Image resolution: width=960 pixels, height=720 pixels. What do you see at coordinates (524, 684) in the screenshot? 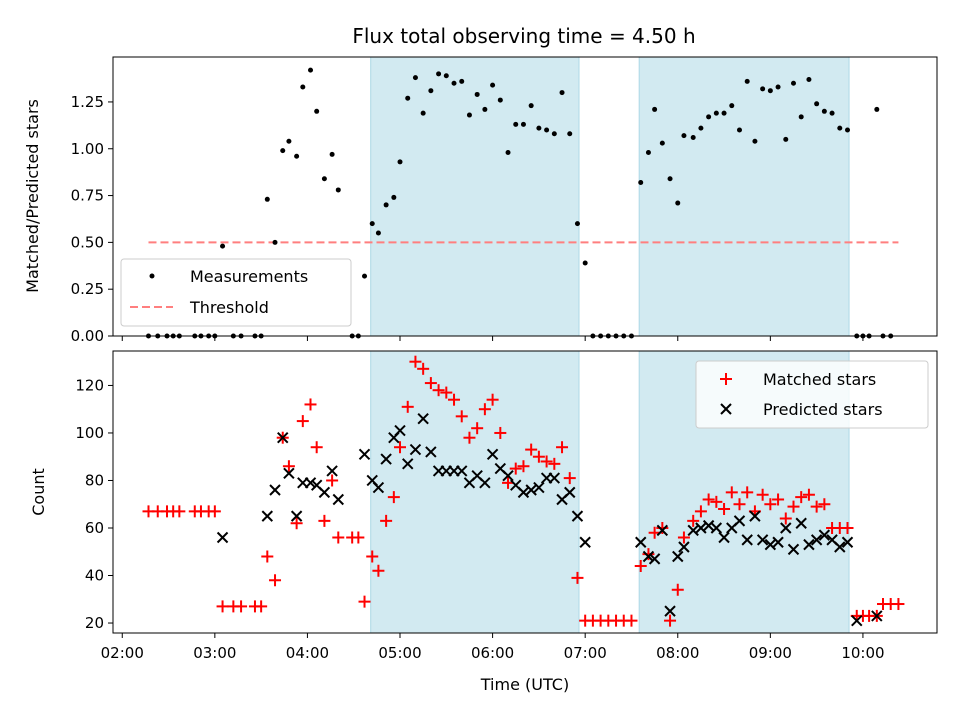
I see `x-axis-label: Time (UTC)` at bounding box center [524, 684].